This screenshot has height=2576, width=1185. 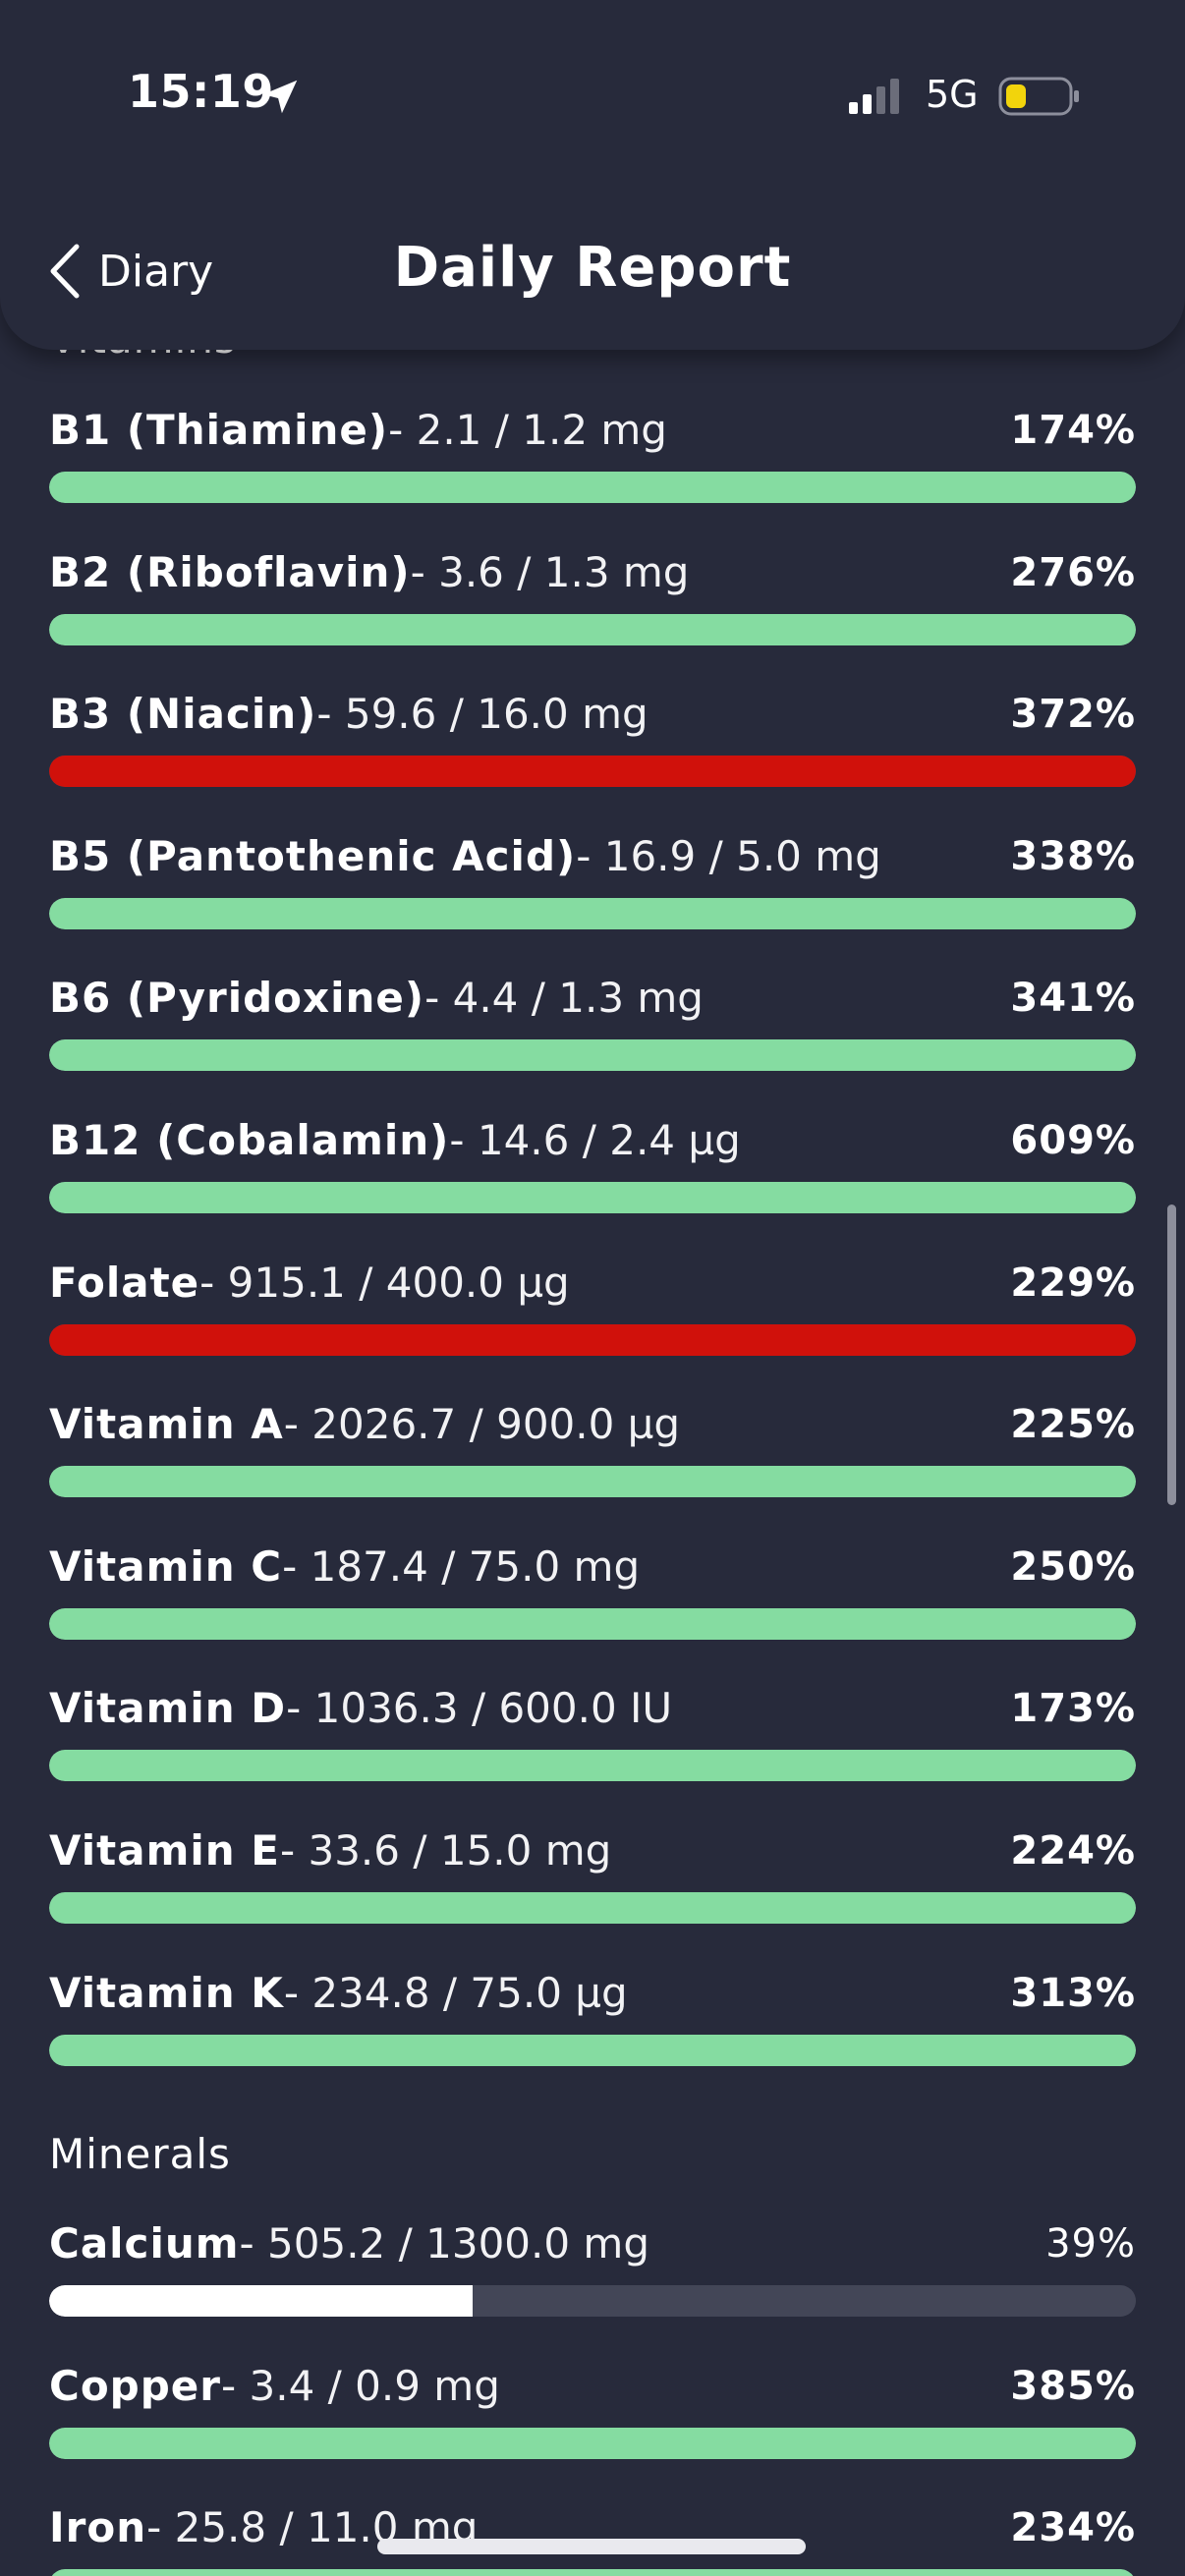 I want to click on nutrient-percent: 39%, so click(x=1091, y=2244).